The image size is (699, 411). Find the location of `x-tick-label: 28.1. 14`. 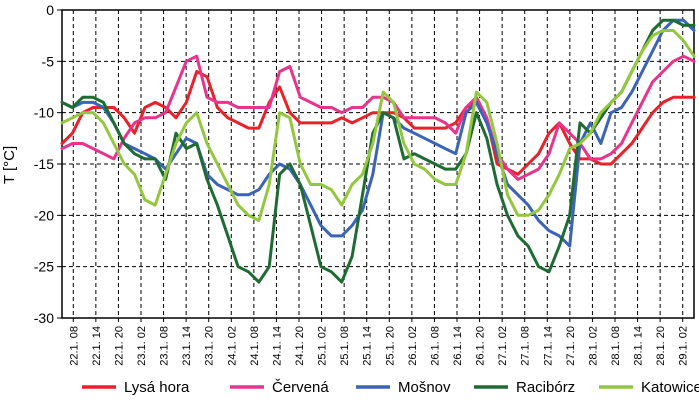

x-tick-label: 28.1. 14 is located at coordinates (639, 346).